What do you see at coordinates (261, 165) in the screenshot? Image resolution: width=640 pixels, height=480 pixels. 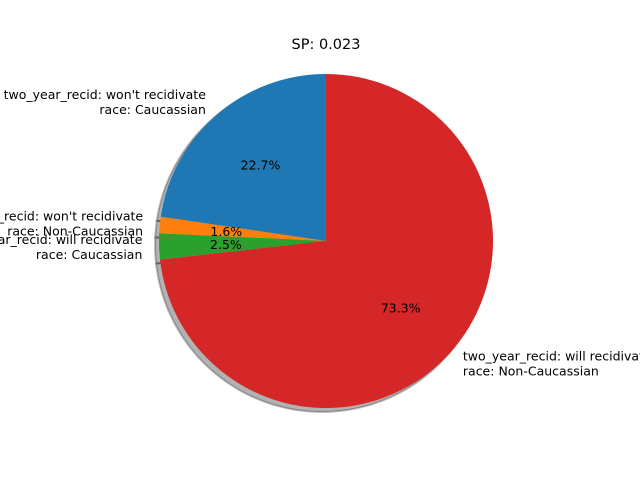 I see `pie-percent-label-1: 22.7%` at bounding box center [261, 165].